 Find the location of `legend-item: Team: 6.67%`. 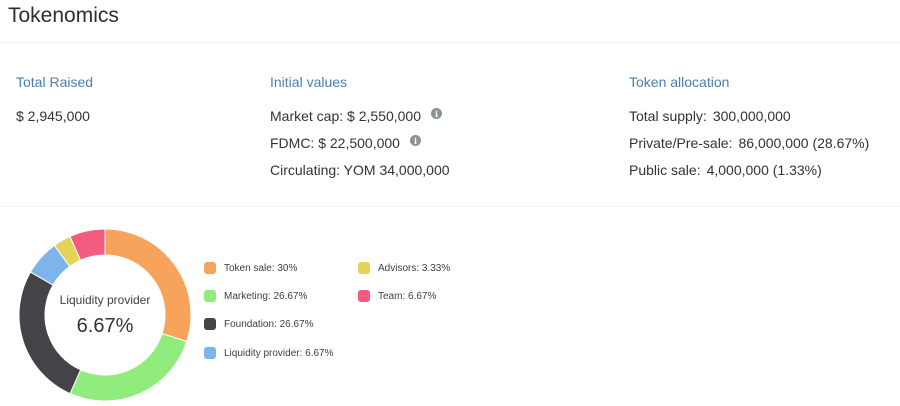

legend-item: Team: 6.67% is located at coordinates (397, 296).